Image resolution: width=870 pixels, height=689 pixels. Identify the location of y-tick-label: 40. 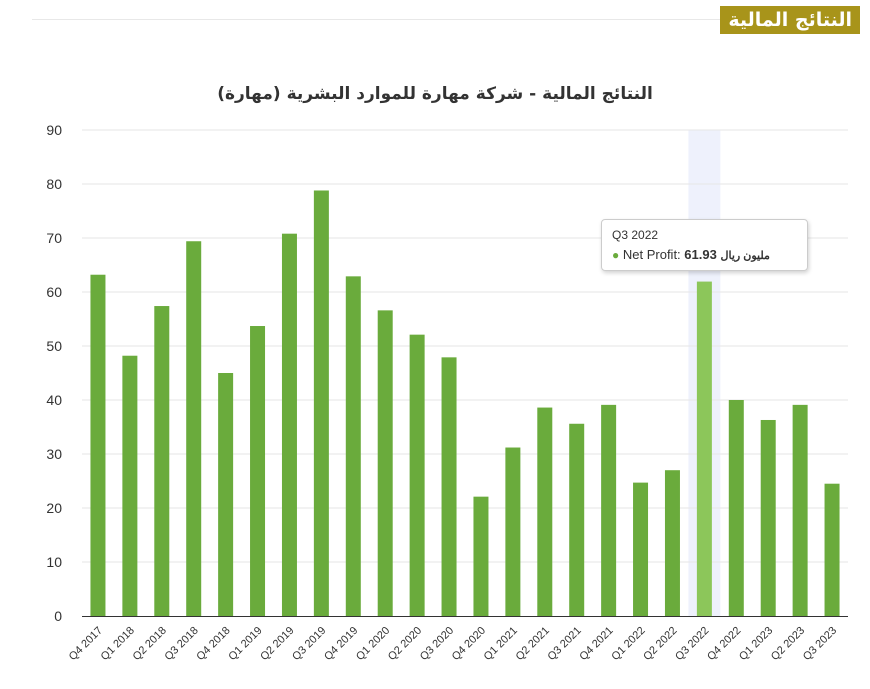
(54, 400).